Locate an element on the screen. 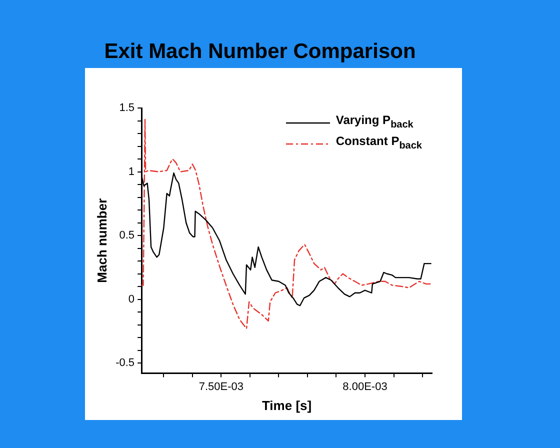 The width and height of the screenshot is (560, 448). y-tick-label: 0 is located at coordinates (131, 299).